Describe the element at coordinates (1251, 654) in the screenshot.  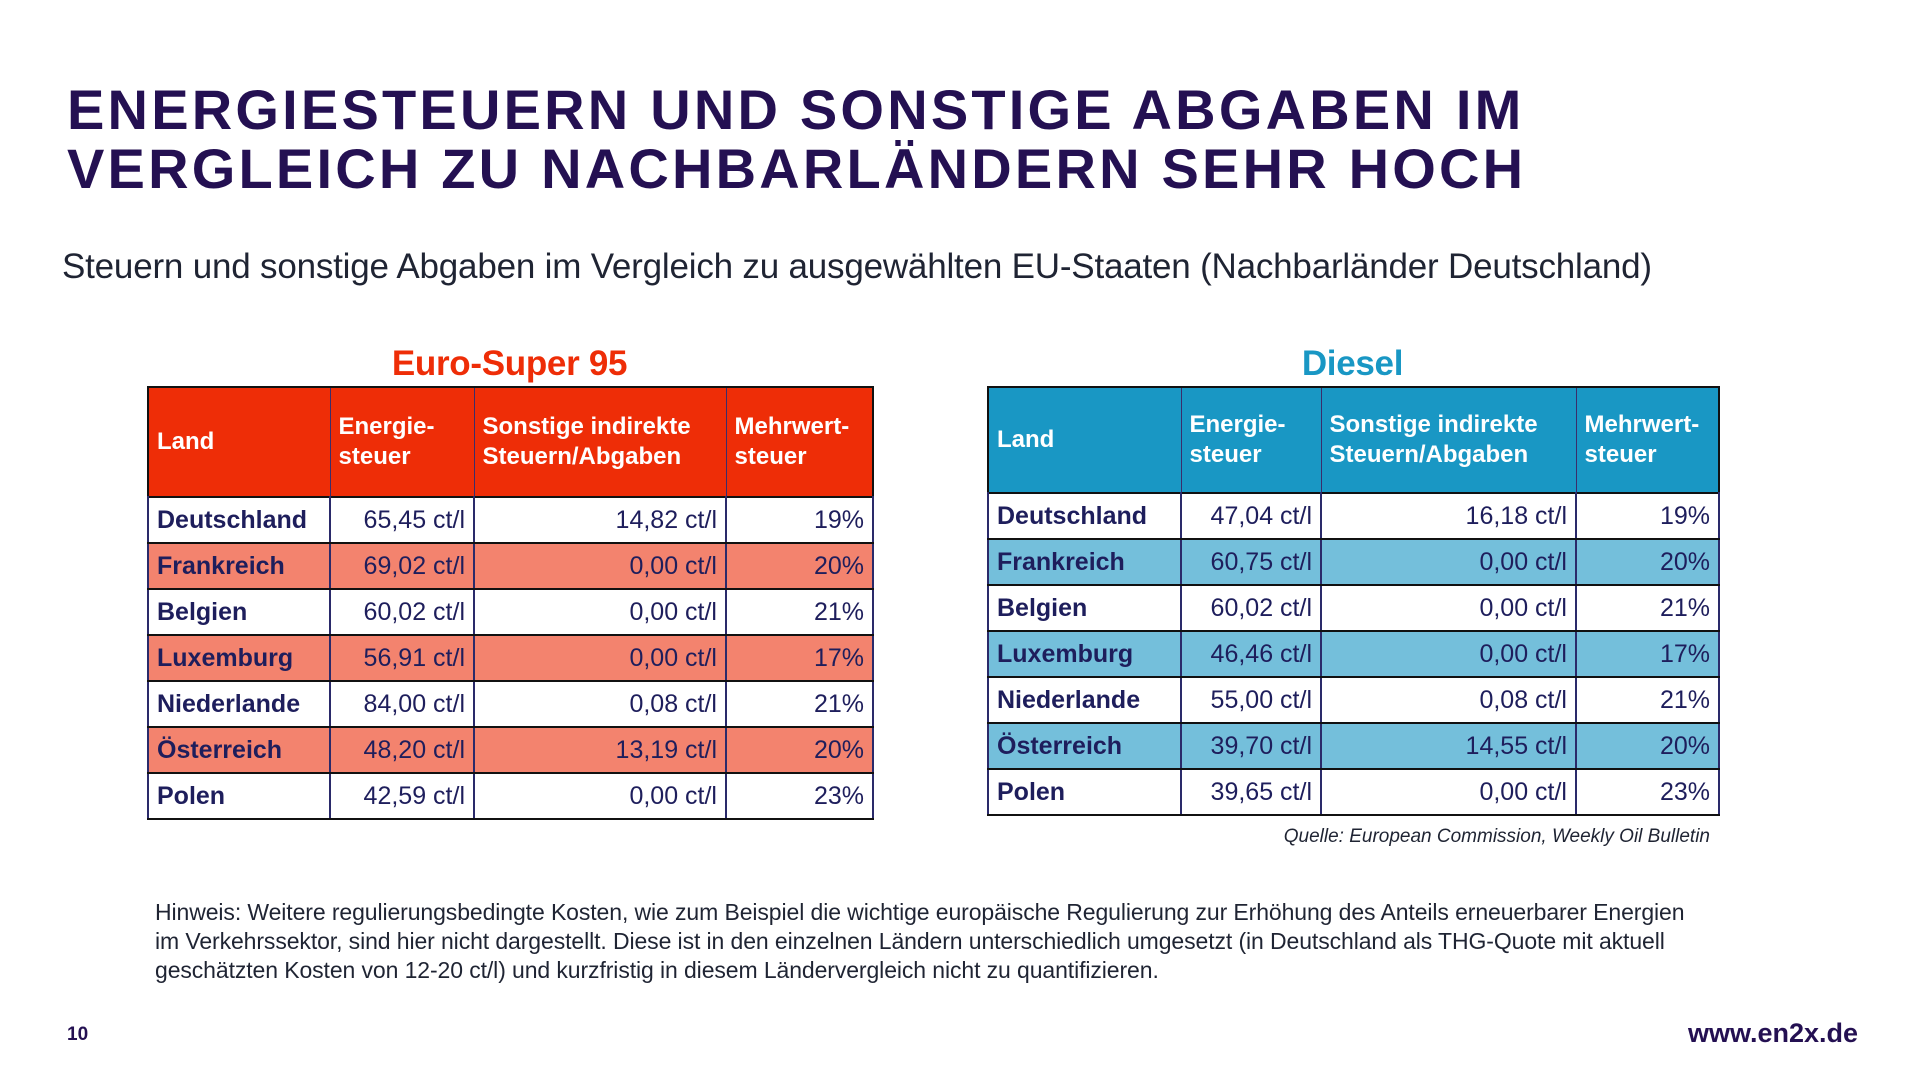
I see `value-cell: 46,46 ct/l` at that location.